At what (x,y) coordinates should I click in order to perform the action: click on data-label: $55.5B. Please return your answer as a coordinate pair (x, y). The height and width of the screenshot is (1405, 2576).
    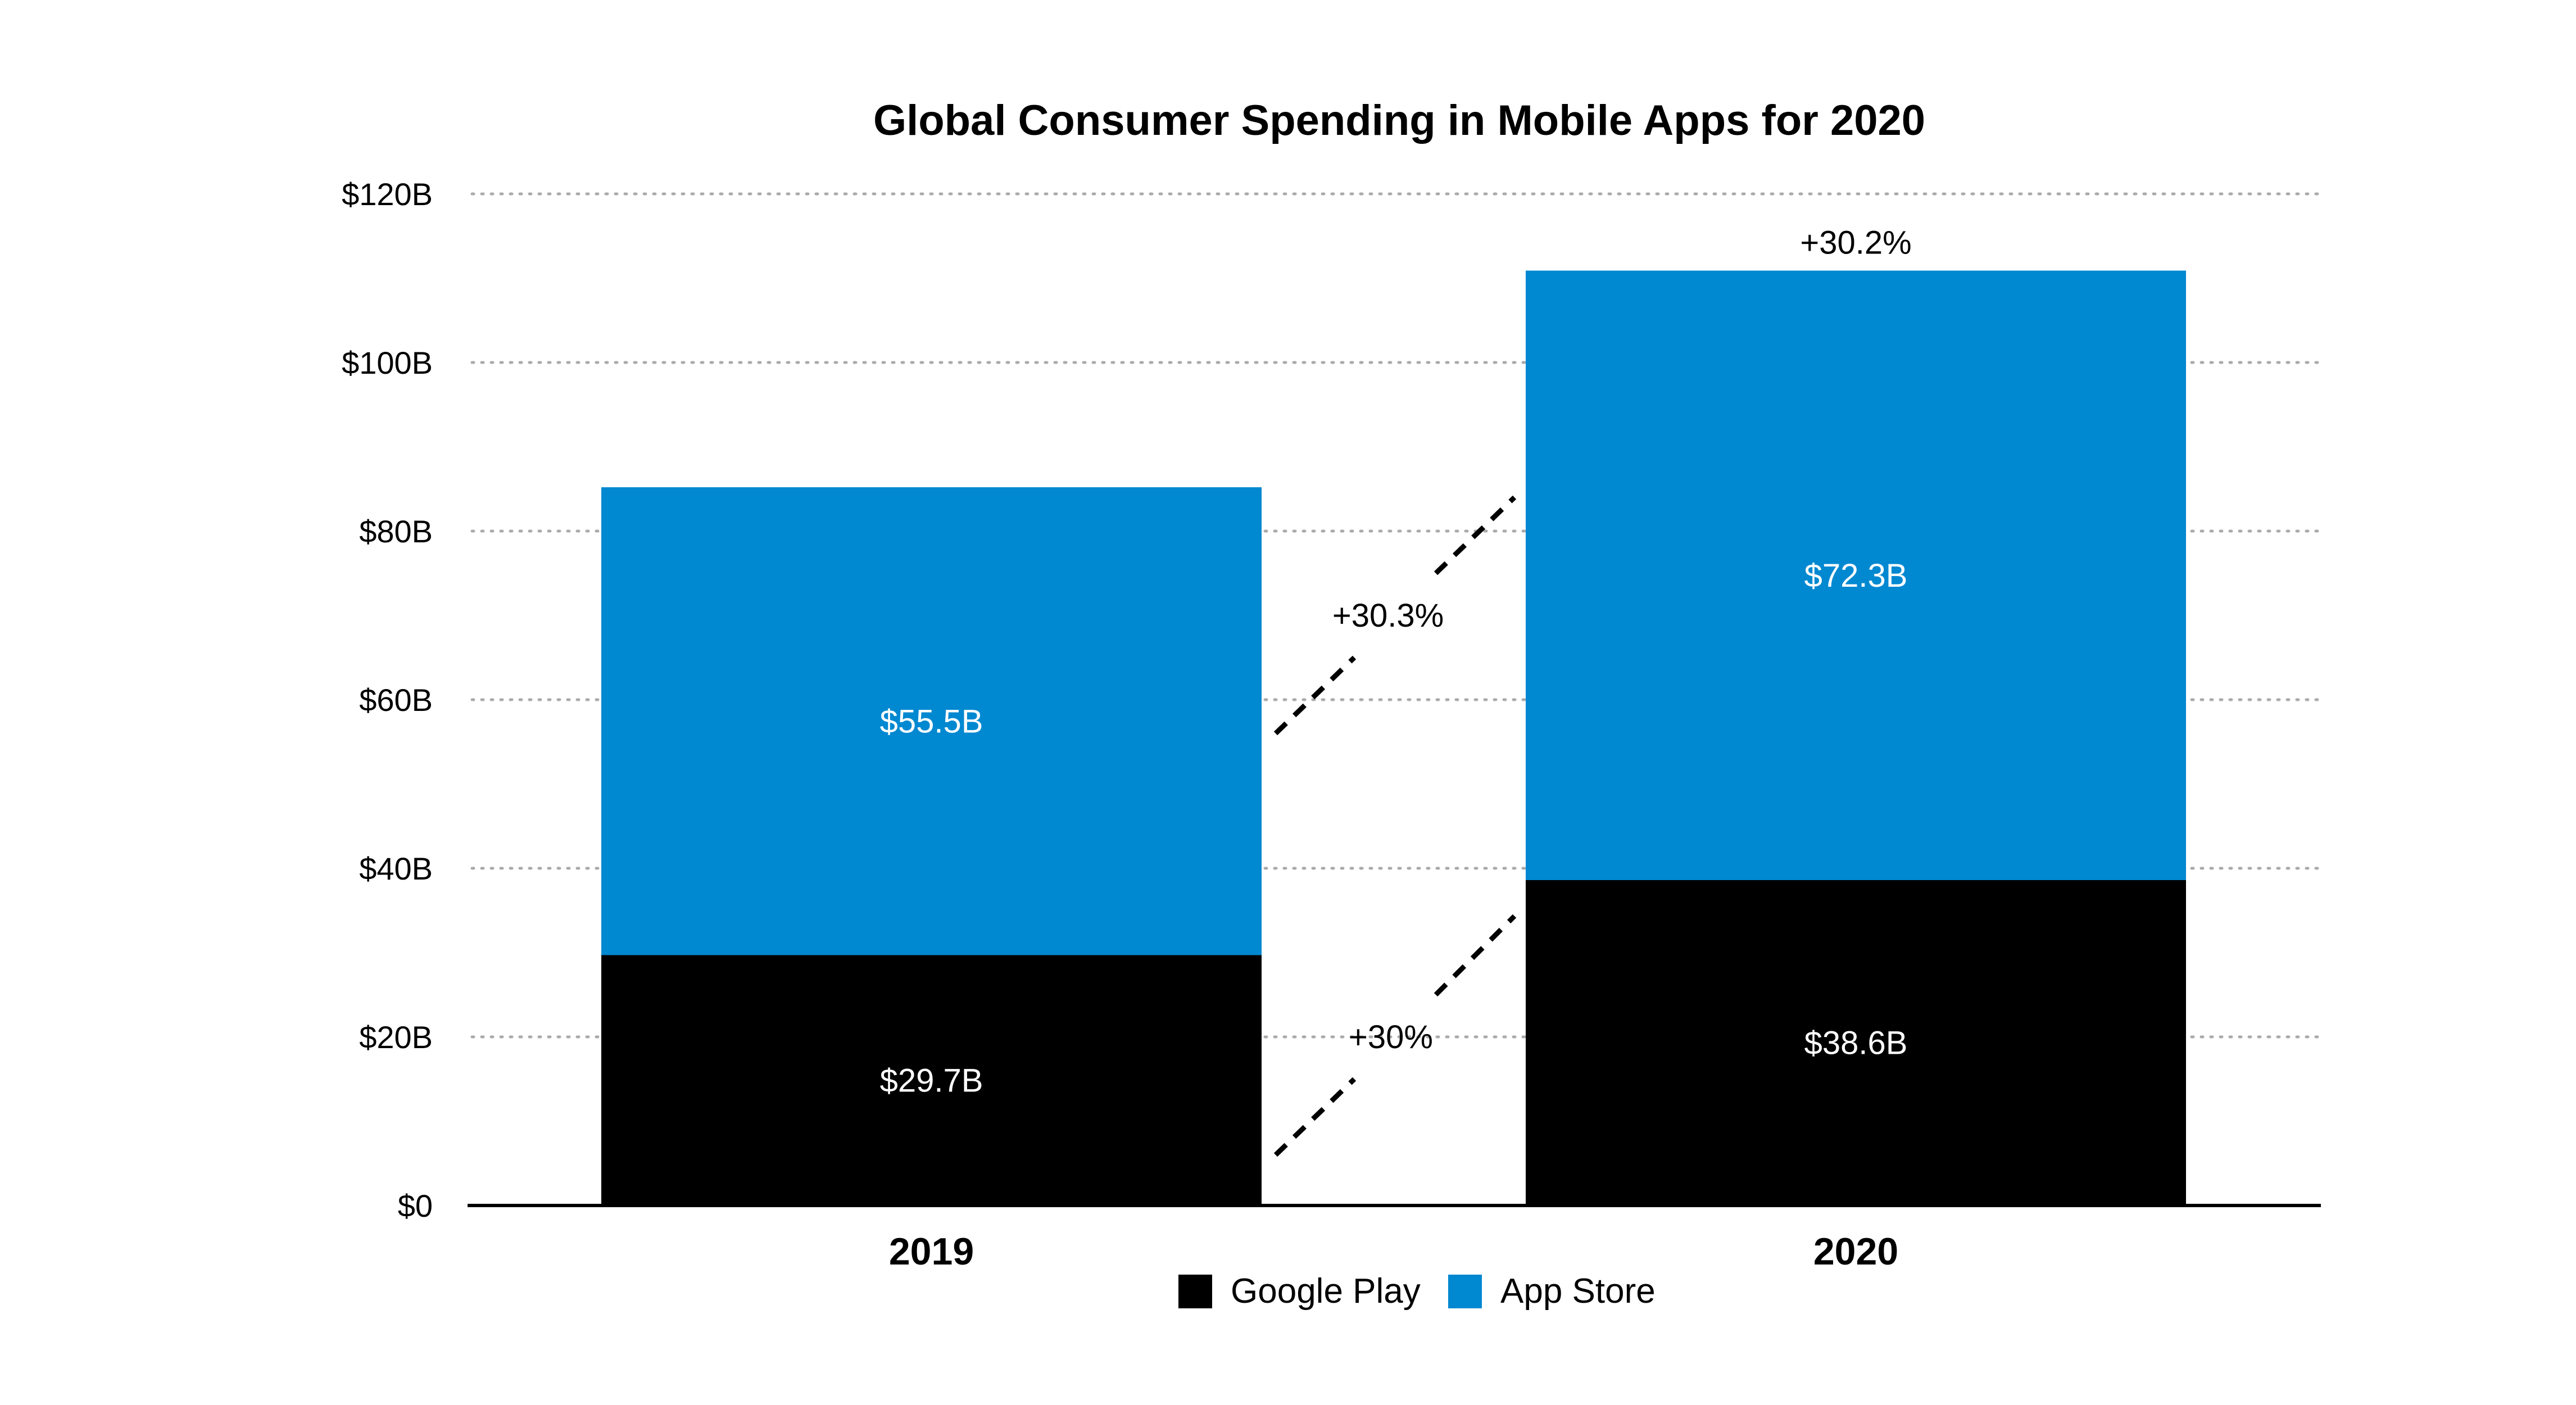
    Looking at the image, I should click on (931, 722).